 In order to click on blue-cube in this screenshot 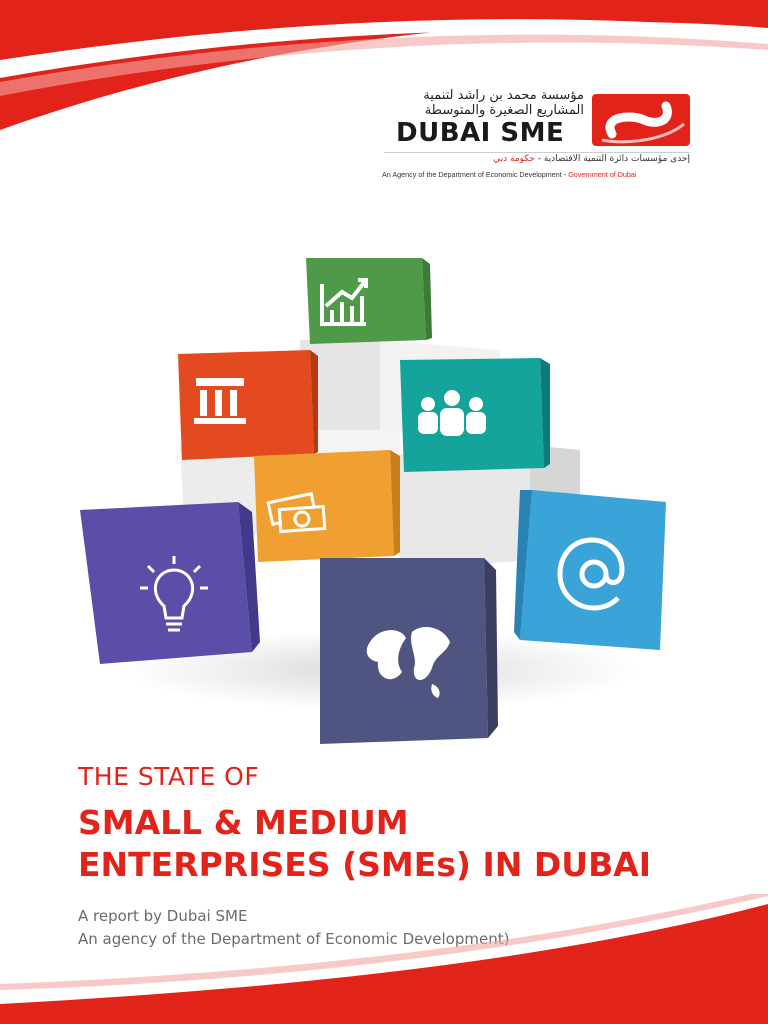, I will do `click(590, 570)`.